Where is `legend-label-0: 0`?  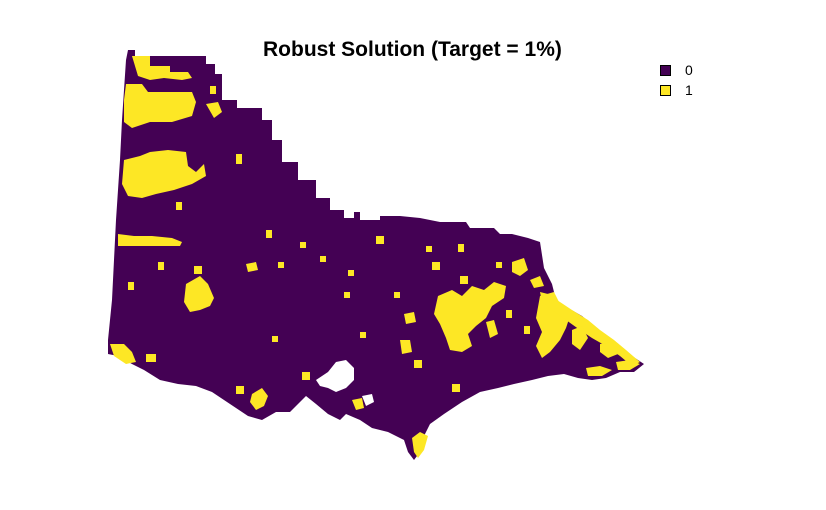 legend-label-0: 0 is located at coordinates (689, 70).